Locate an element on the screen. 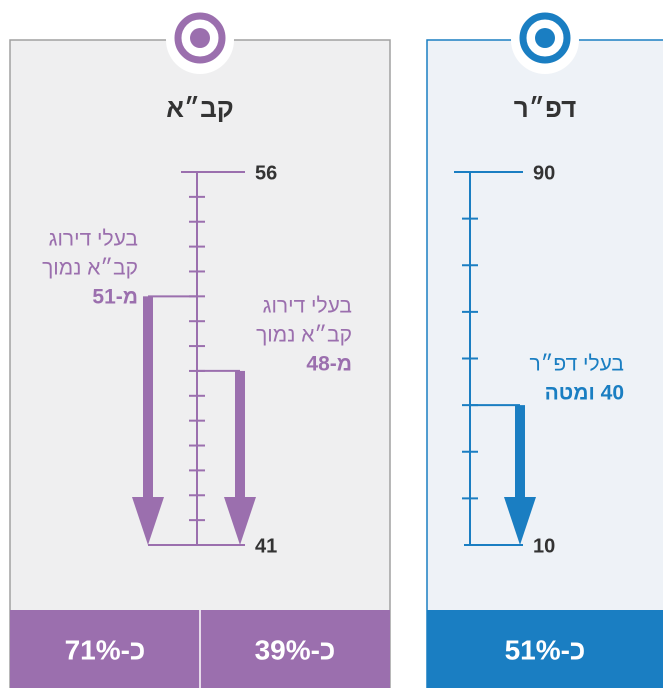  footer-value: כ-39% is located at coordinates (295, 649).